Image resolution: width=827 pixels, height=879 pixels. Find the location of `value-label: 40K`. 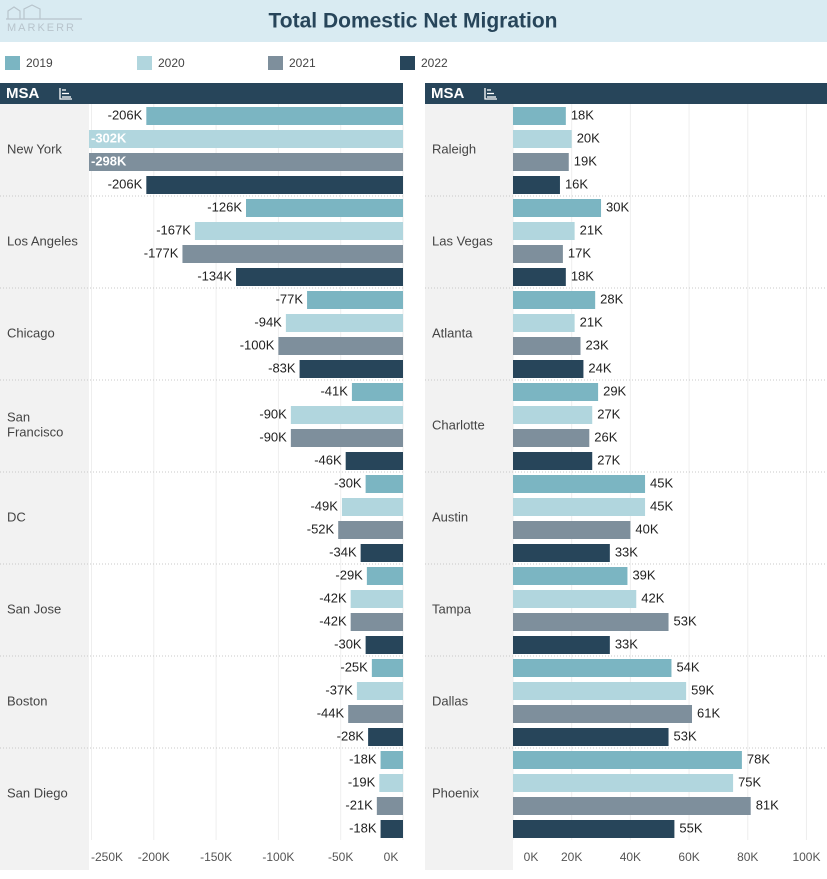

value-label: 40K is located at coordinates (646, 528).